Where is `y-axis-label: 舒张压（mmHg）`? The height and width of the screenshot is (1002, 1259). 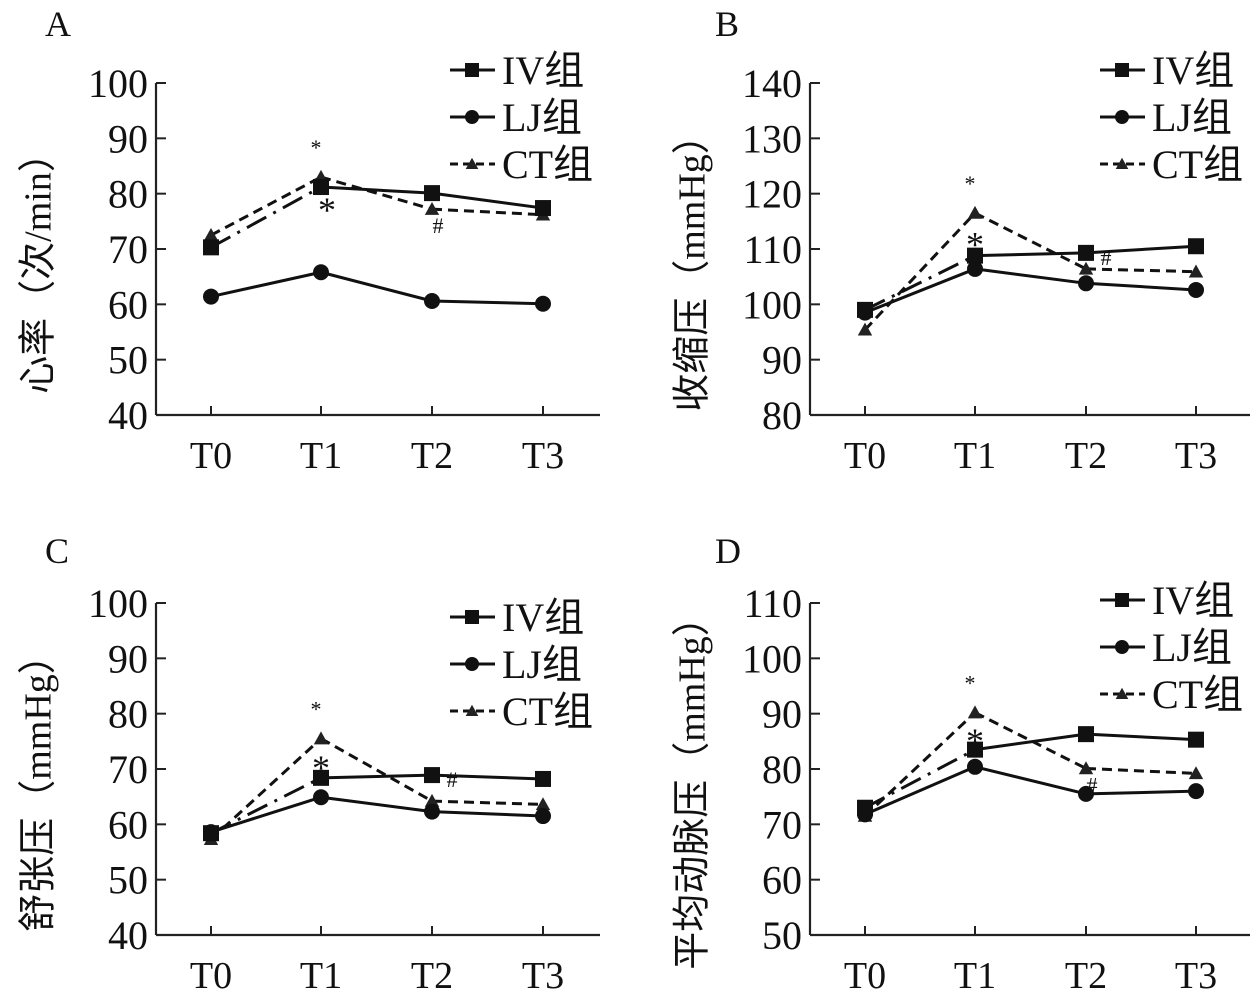 y-axis-label: 舒张压（mmHg） is located at coordinates (39, 784).